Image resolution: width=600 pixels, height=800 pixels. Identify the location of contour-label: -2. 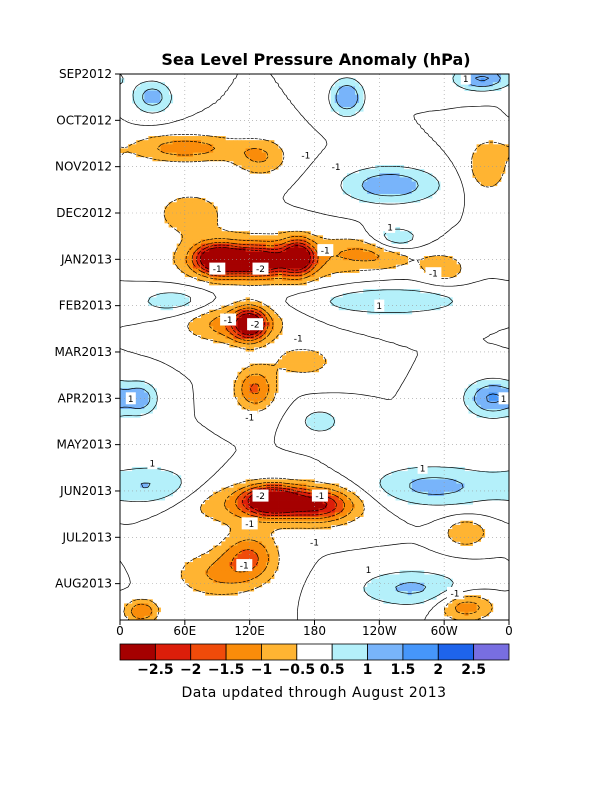
(260, 497).